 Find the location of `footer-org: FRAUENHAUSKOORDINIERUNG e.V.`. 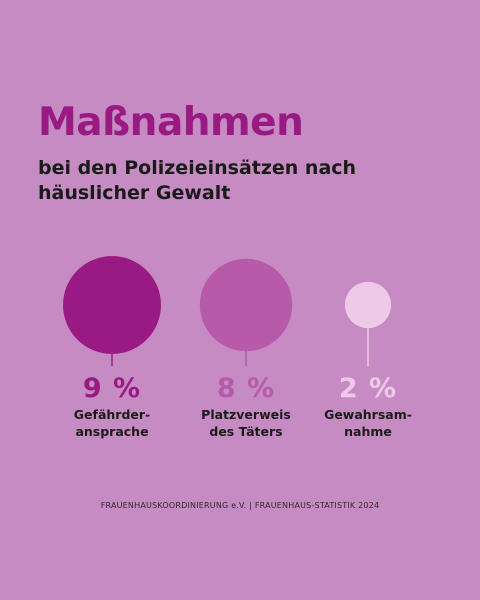

footer-org: FRAUENHAUSKOORDINIERUNG e.V. is located at coordinates (173, 505).